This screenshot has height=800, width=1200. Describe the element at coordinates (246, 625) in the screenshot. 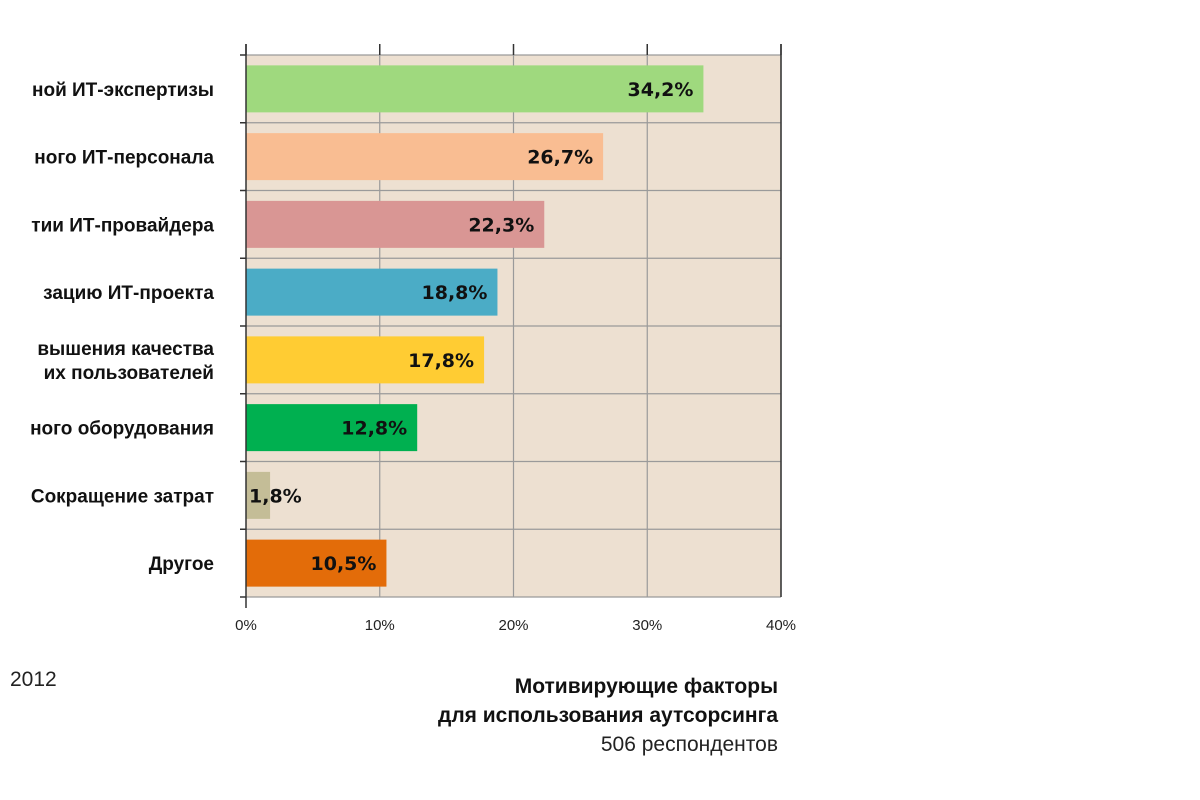

I see `x-tick-label: 0%` at that location.